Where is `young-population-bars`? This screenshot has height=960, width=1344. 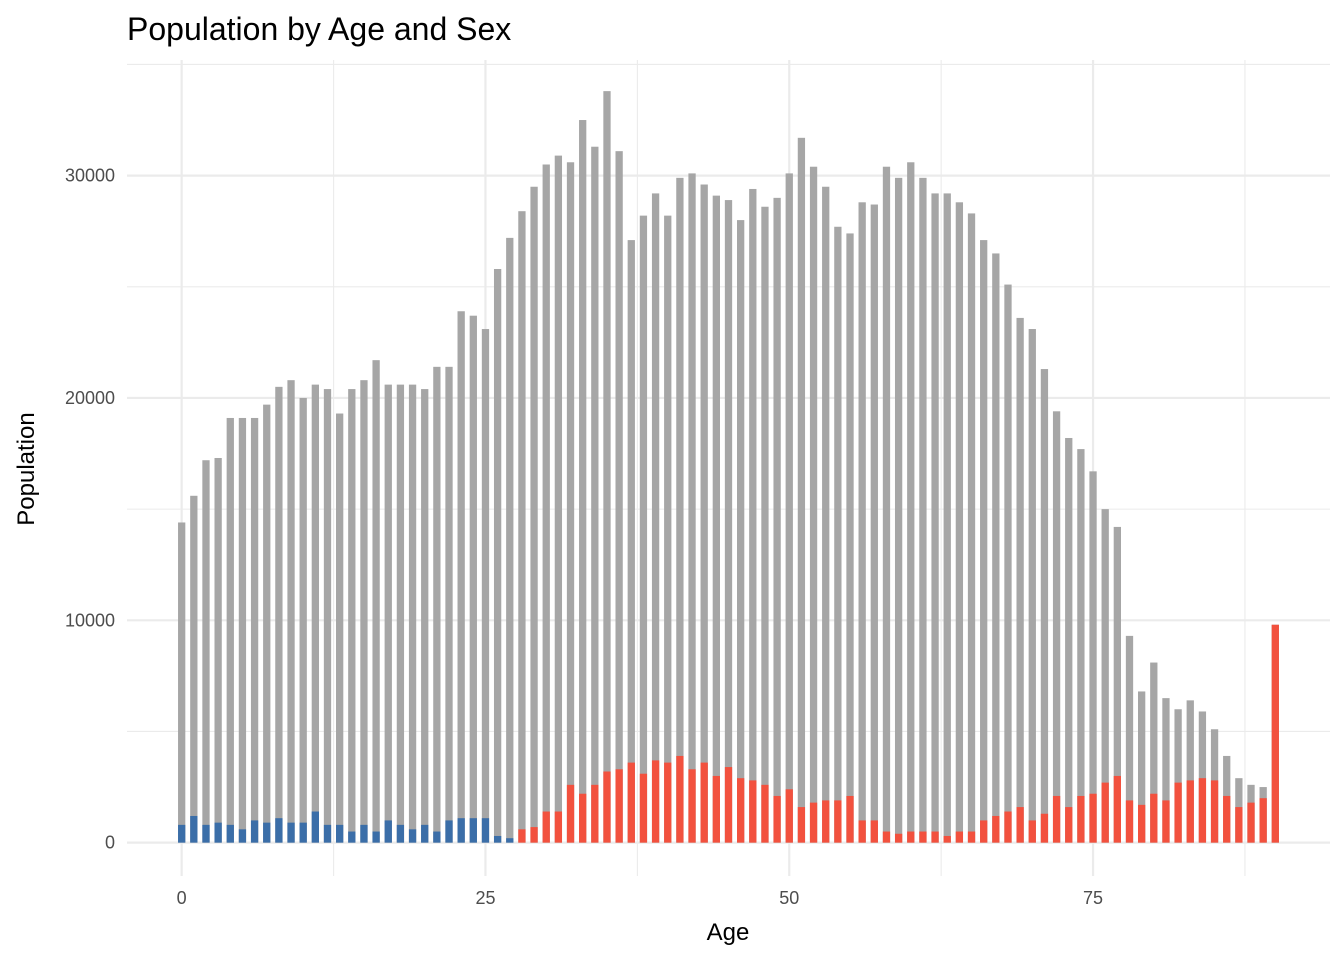
young-population-bars is located at coordinates (346, 827).